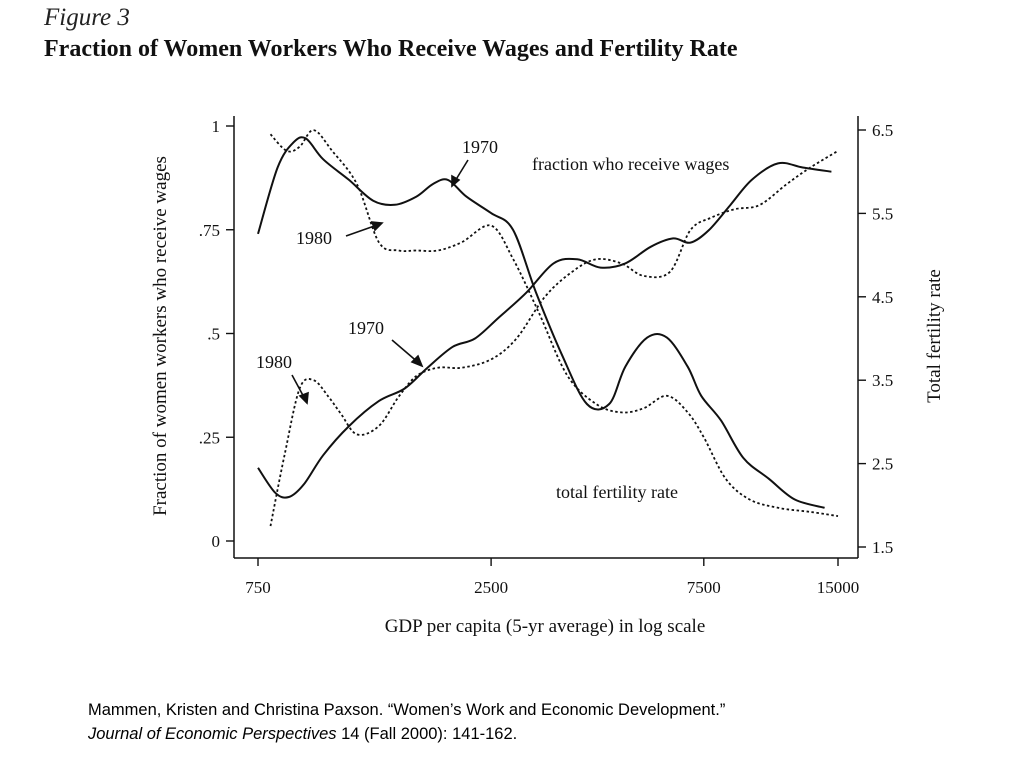 Image resolution: width=1024 pixels, height=768 pixels. I want to click on right-y-tick-label: 4.5, so click(882, 297).